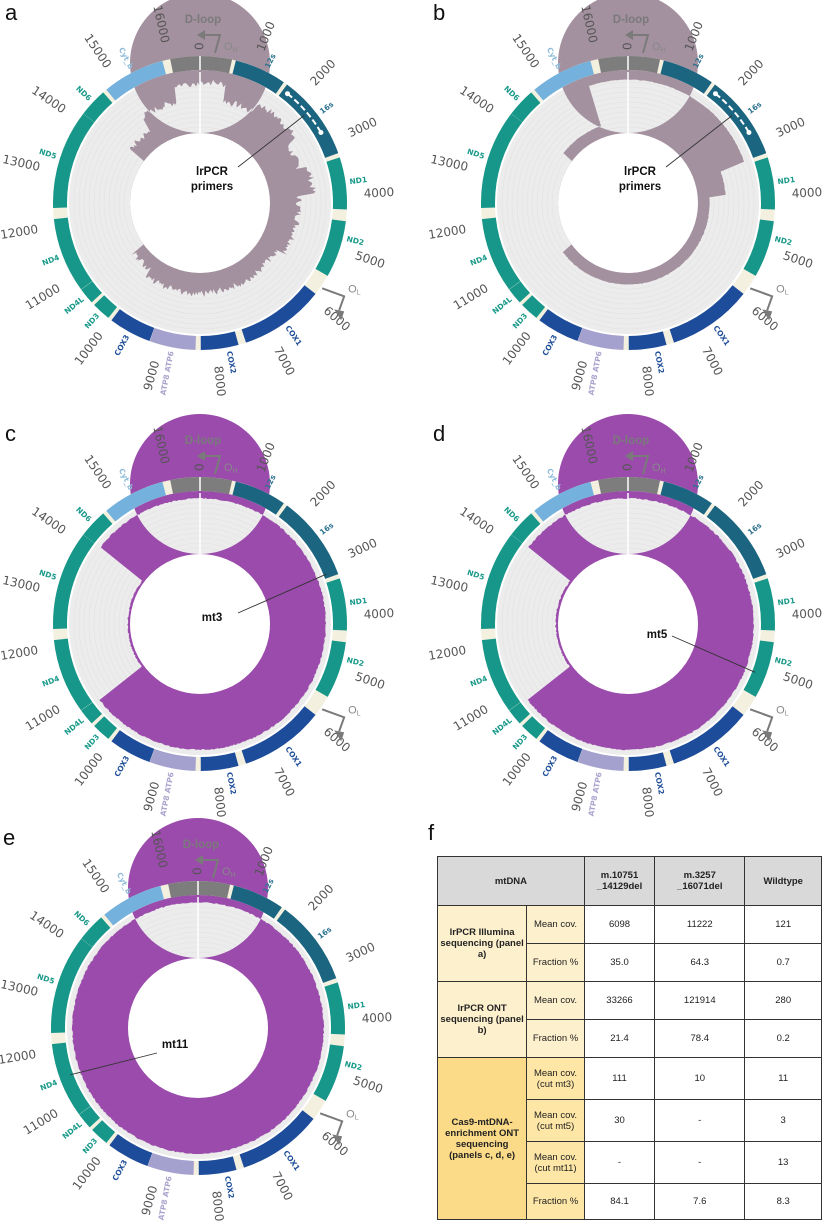 Image resolution: width=822 pixels, height=1223 pixels. Describe the element at coordinates (619, 924) in the screenshot. I see `table-cell: 6098` at that location.